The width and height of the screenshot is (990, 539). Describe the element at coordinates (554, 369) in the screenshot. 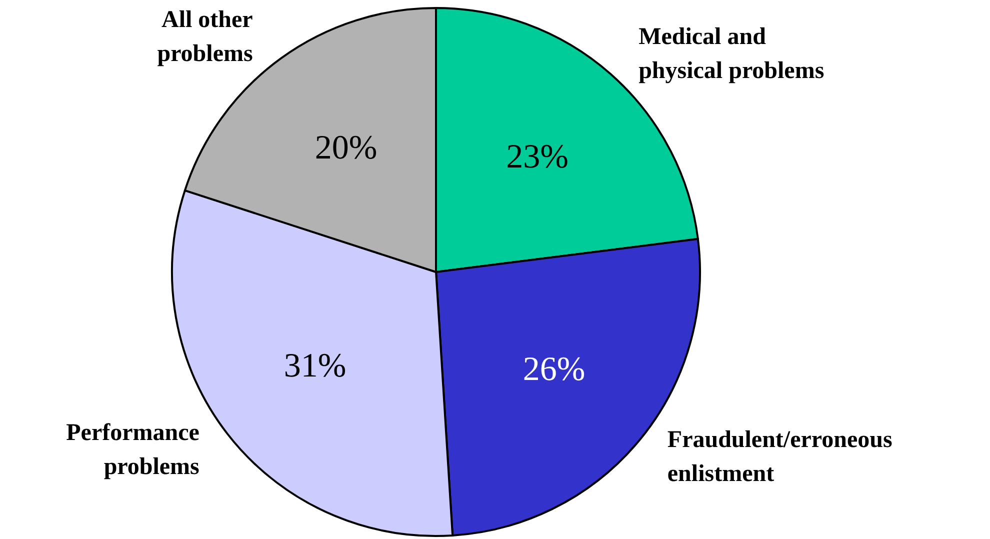

I see `data-label: 26%` at that location.